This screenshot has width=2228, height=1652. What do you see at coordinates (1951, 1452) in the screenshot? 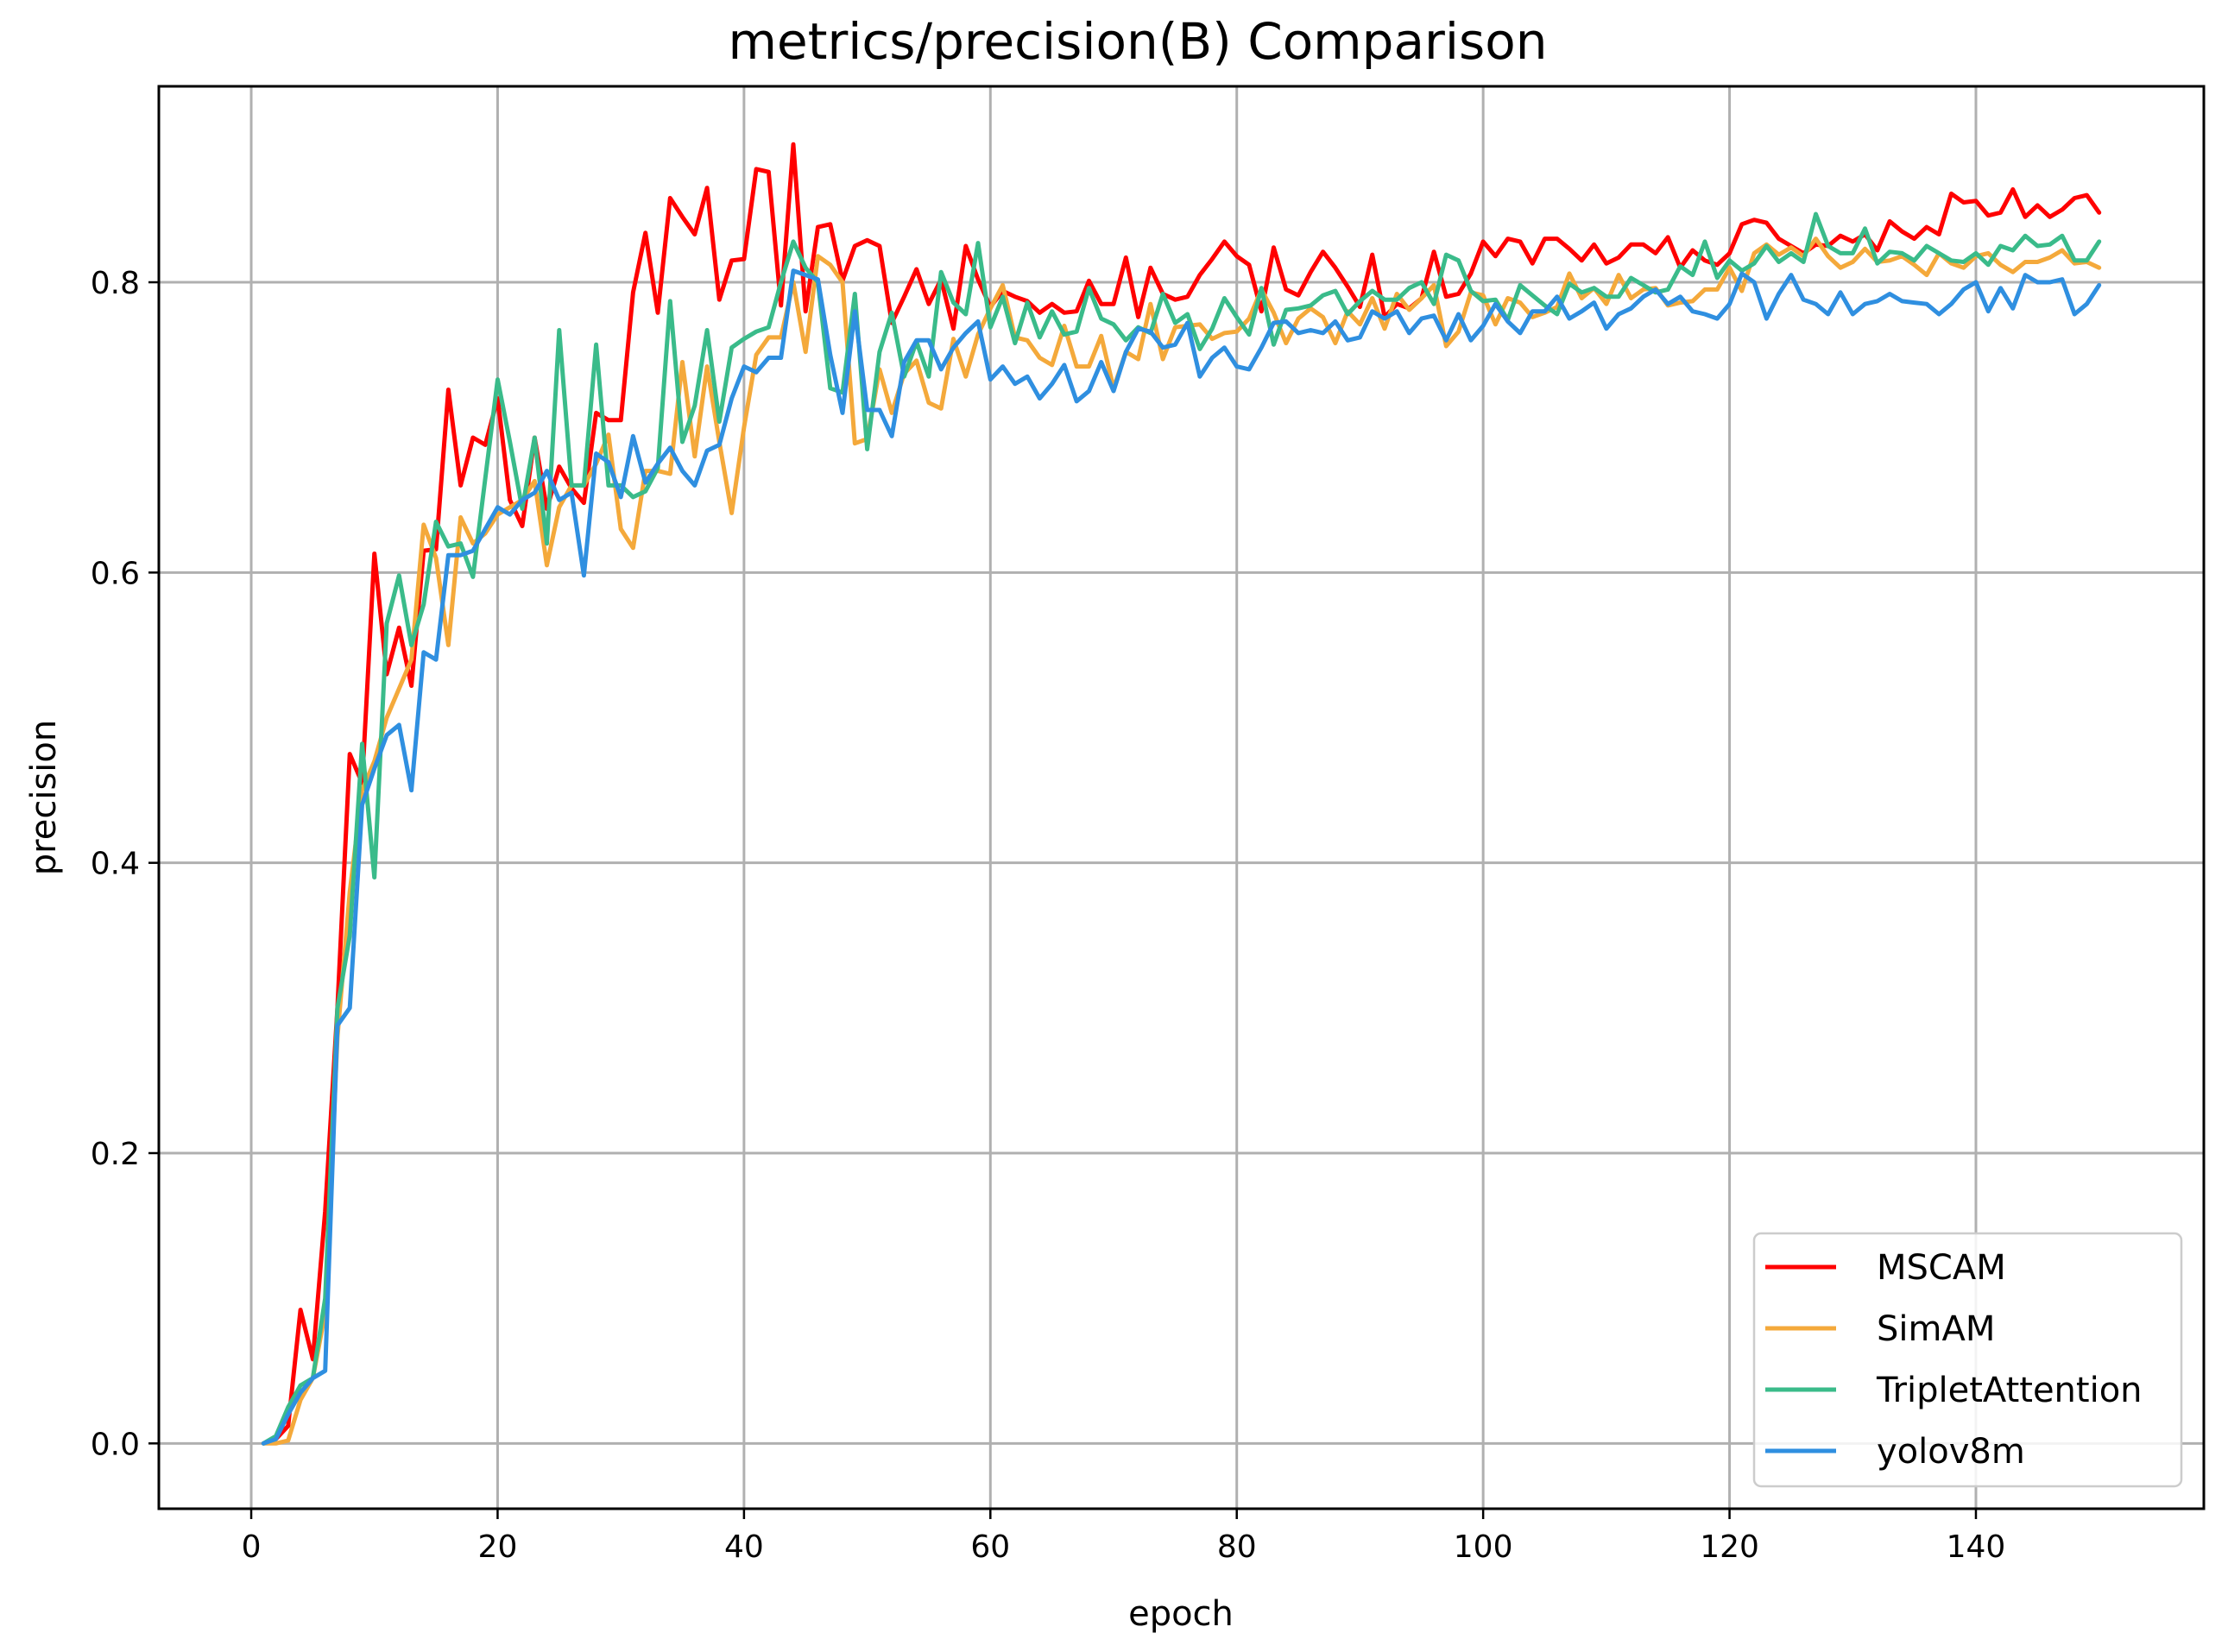
I see `legend-label-yolov8m: yolov8m` at bounding box center [1951, 1452].